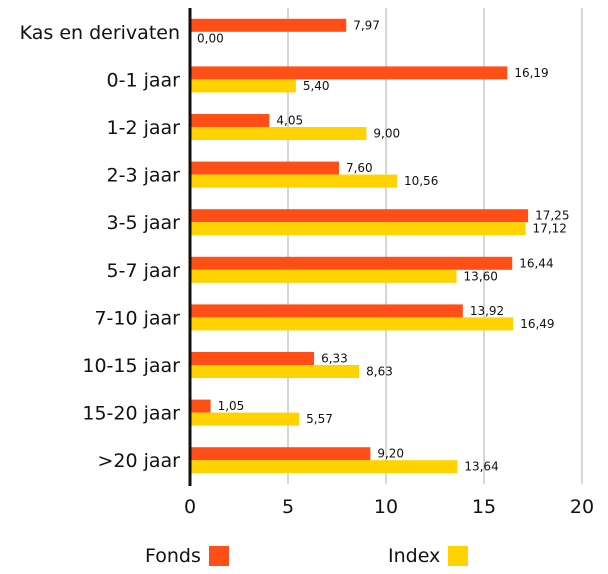 This screenshot has width=608, height=574. What do you see at coordinates (218, 556) in the screenshot?
I see `legend-fonds-swatch` at bounding box center [218, 556].